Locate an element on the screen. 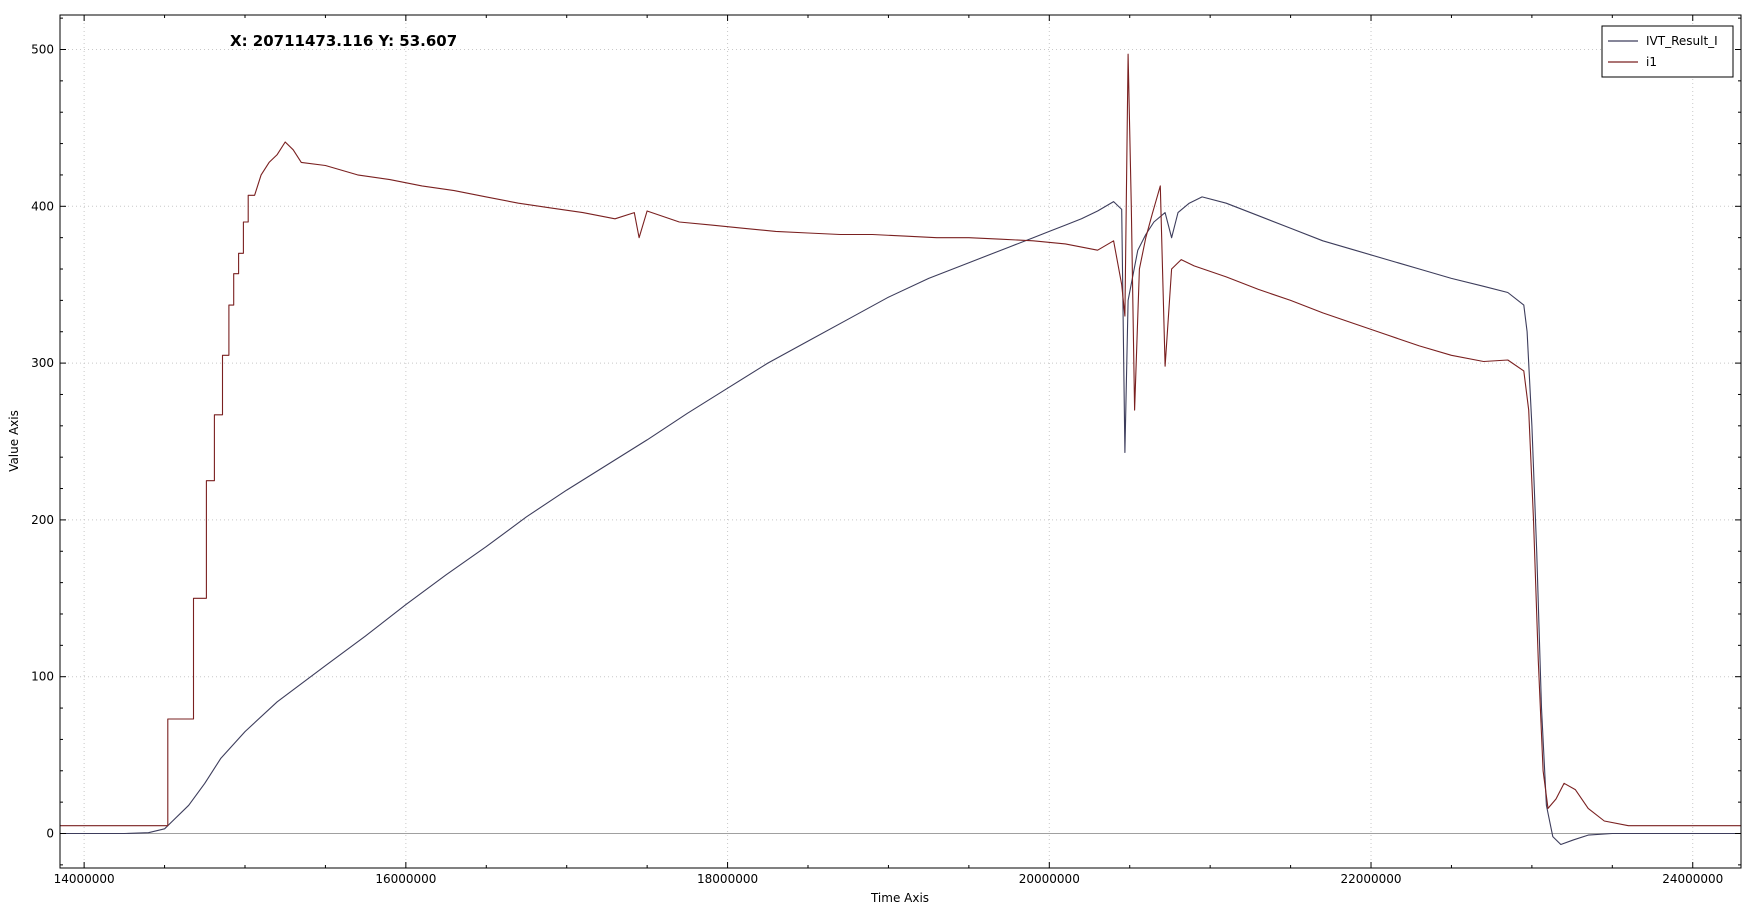 The width and height of the screenshot is (1748, 914). y-tick-label: 500 is located at coordinates (42, 49).